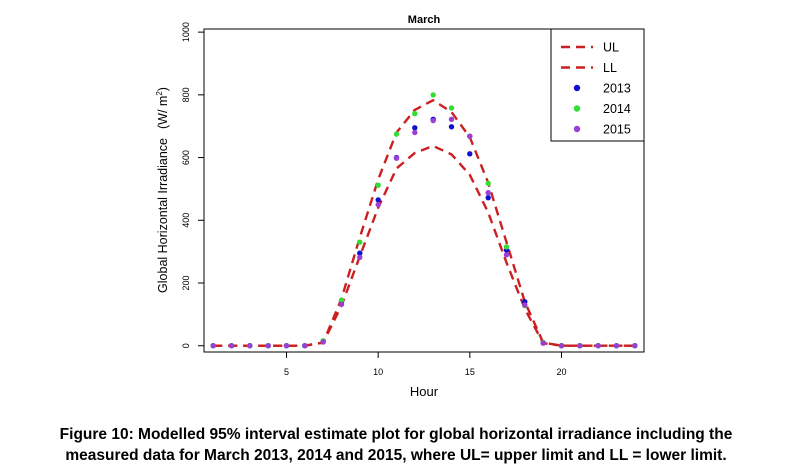  Describe the element at coordinates (611, 48) in the screenshot. I see `legend-label-ul: UL` at that location.